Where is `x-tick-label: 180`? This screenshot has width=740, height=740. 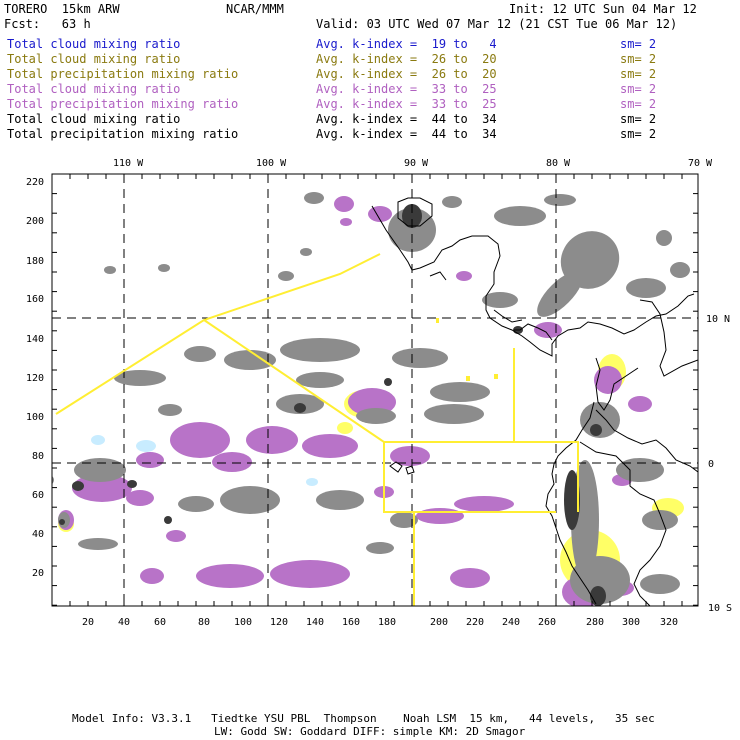 x-tick-label: 180 is located at coordinates (387, 622).